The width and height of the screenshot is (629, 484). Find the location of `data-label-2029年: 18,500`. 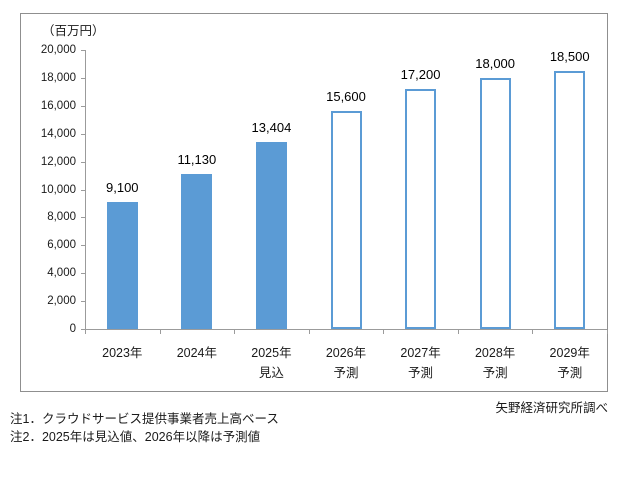

data-label-2029年: 18,500 is located at coordinates (569, 56).